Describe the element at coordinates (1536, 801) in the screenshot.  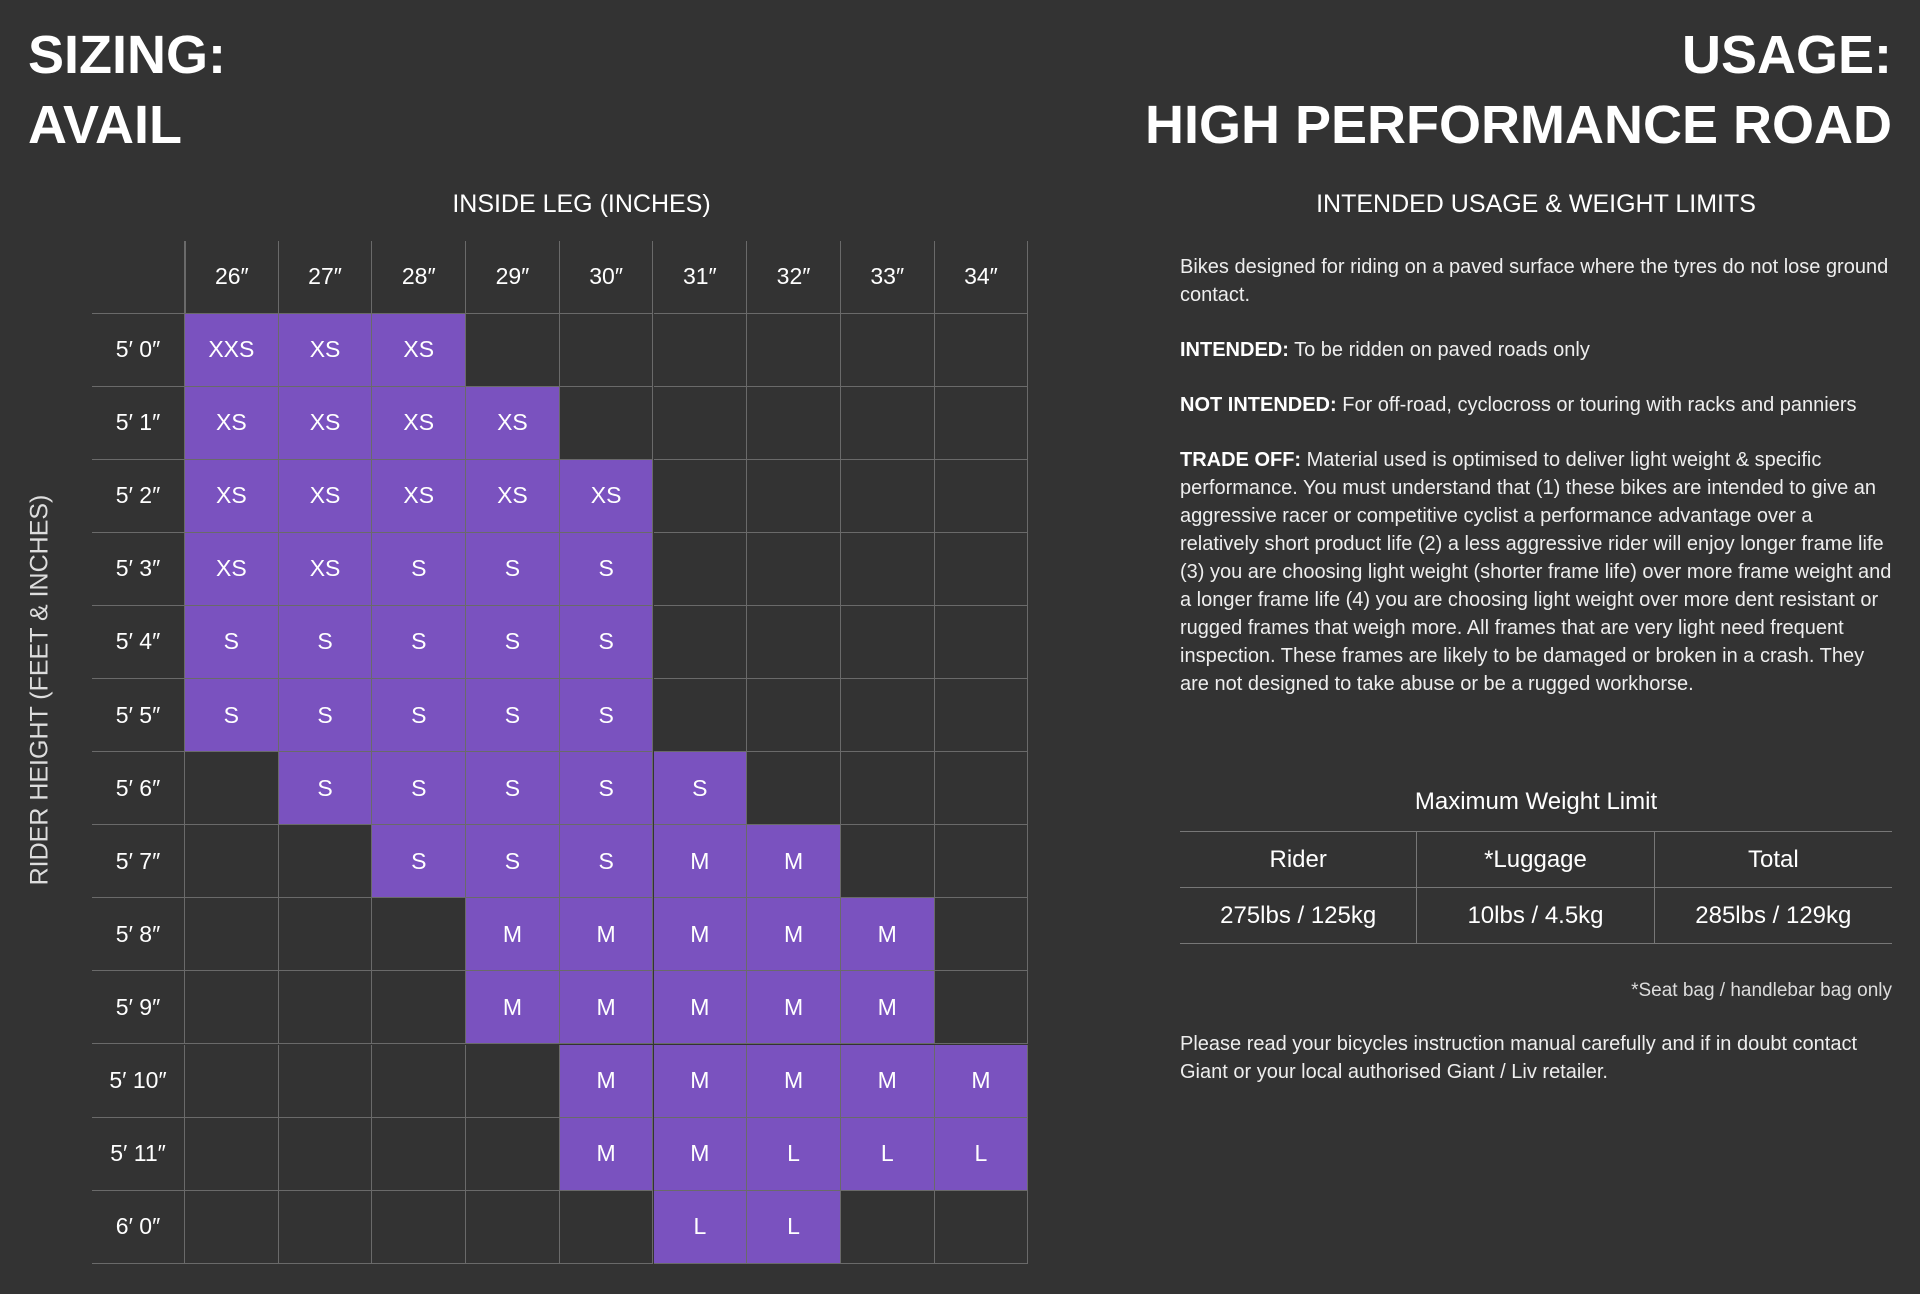
I see `weight-title: Maximum Weight Limit` at that location.